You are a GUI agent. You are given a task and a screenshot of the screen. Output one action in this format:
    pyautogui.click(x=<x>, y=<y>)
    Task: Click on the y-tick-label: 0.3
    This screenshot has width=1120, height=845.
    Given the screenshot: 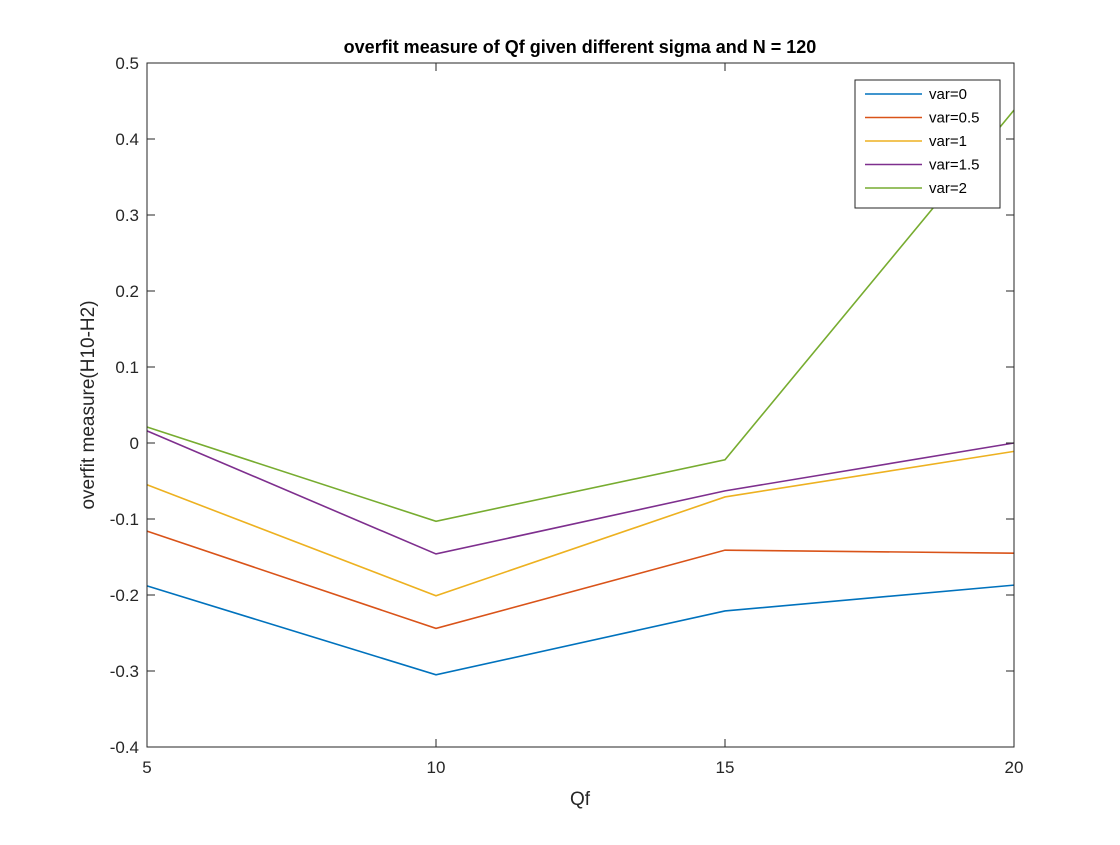 What is the action you would take?
    pyautogui.click(x=127, y=215)
    